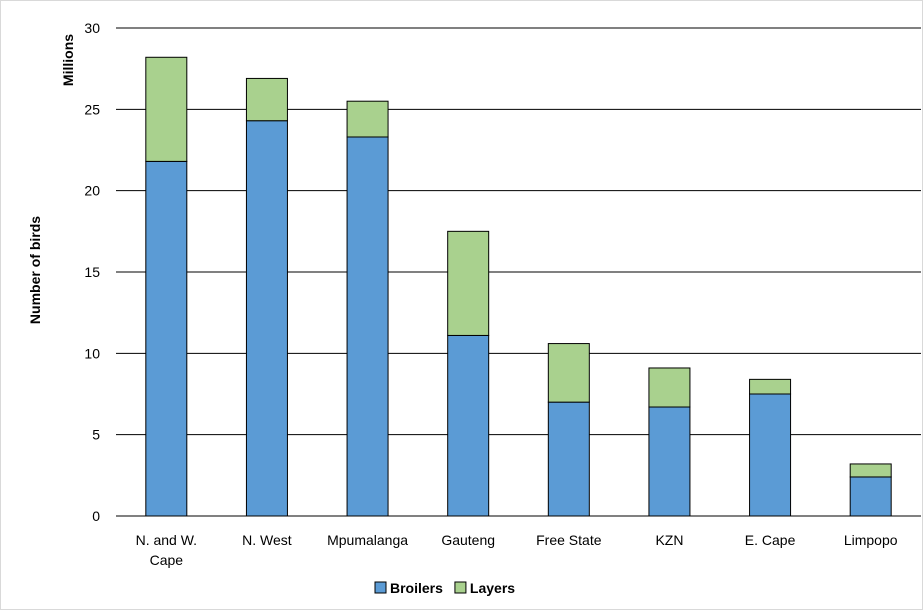 This screenshot has height=610, width=923. Describe the element at coordinates (92, 353) in the screenshot. I see `y-tick-label: 10` at that location.